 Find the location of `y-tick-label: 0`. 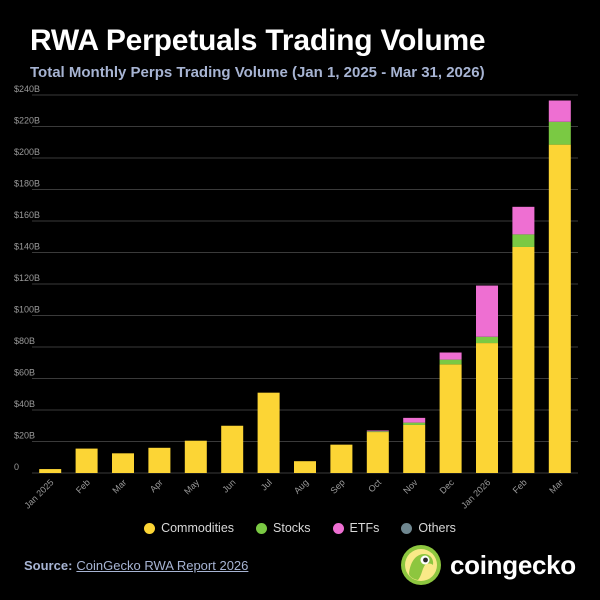

y-tick-label: 0 is located at coordinates (16, 467).